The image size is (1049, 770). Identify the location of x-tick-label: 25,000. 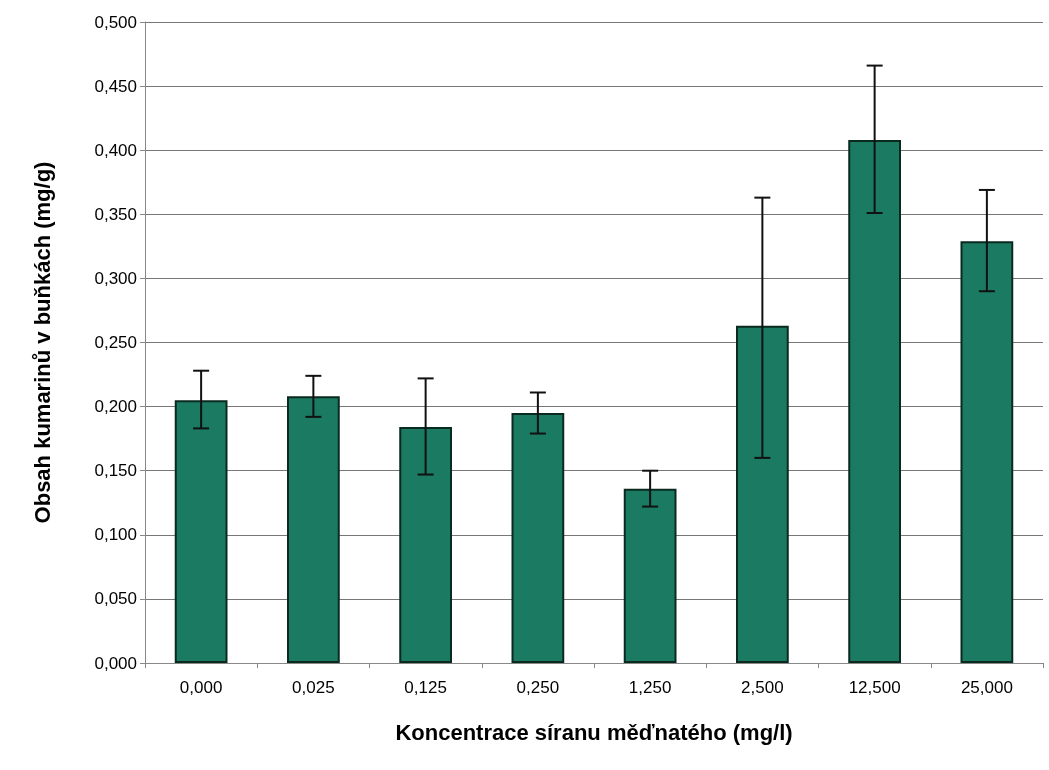
(986, 687).